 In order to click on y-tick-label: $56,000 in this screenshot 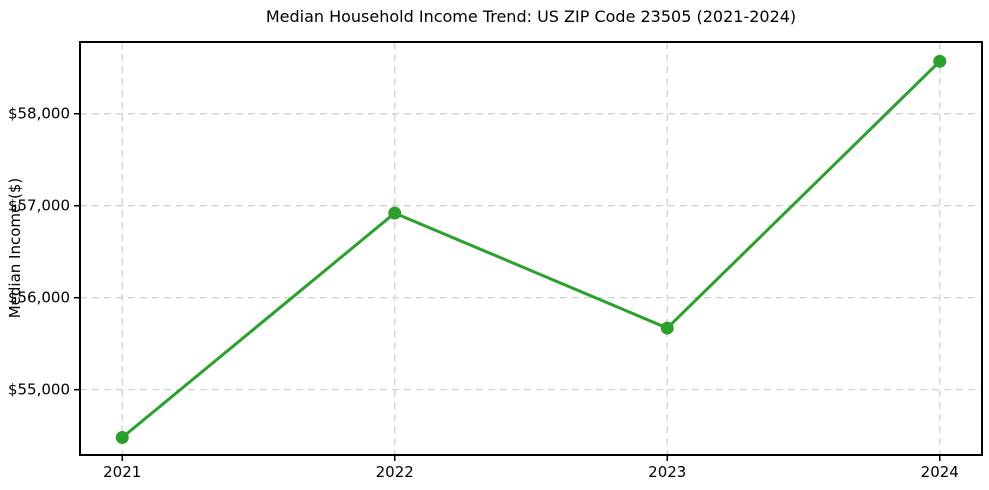, I will do `click(39, 298)`.